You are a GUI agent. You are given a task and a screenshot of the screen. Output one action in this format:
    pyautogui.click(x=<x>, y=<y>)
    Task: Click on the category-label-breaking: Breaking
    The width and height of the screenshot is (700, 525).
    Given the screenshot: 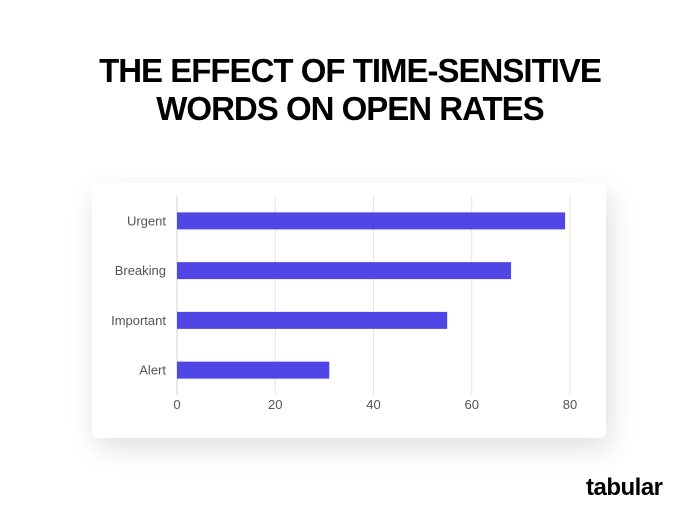 What is the action you would take?
    pyautogui.click(x=140, y=270)
    